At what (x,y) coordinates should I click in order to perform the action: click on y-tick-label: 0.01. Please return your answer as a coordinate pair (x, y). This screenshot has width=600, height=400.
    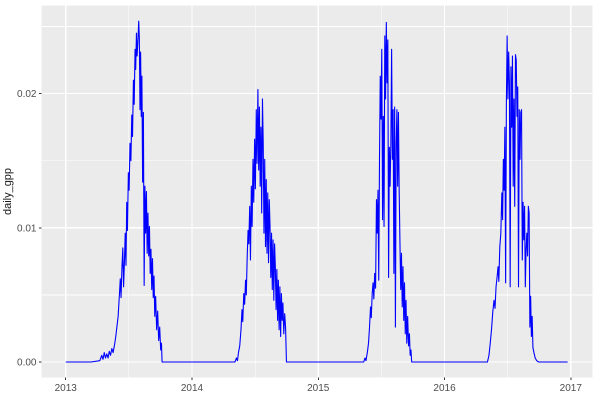
    Looking at the image, I should click on (27, 228).